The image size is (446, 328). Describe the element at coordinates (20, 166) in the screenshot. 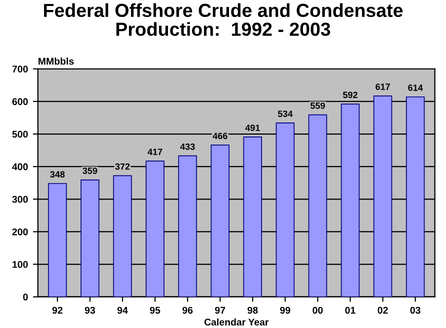

I see `y-tick-label: 400` at that location.